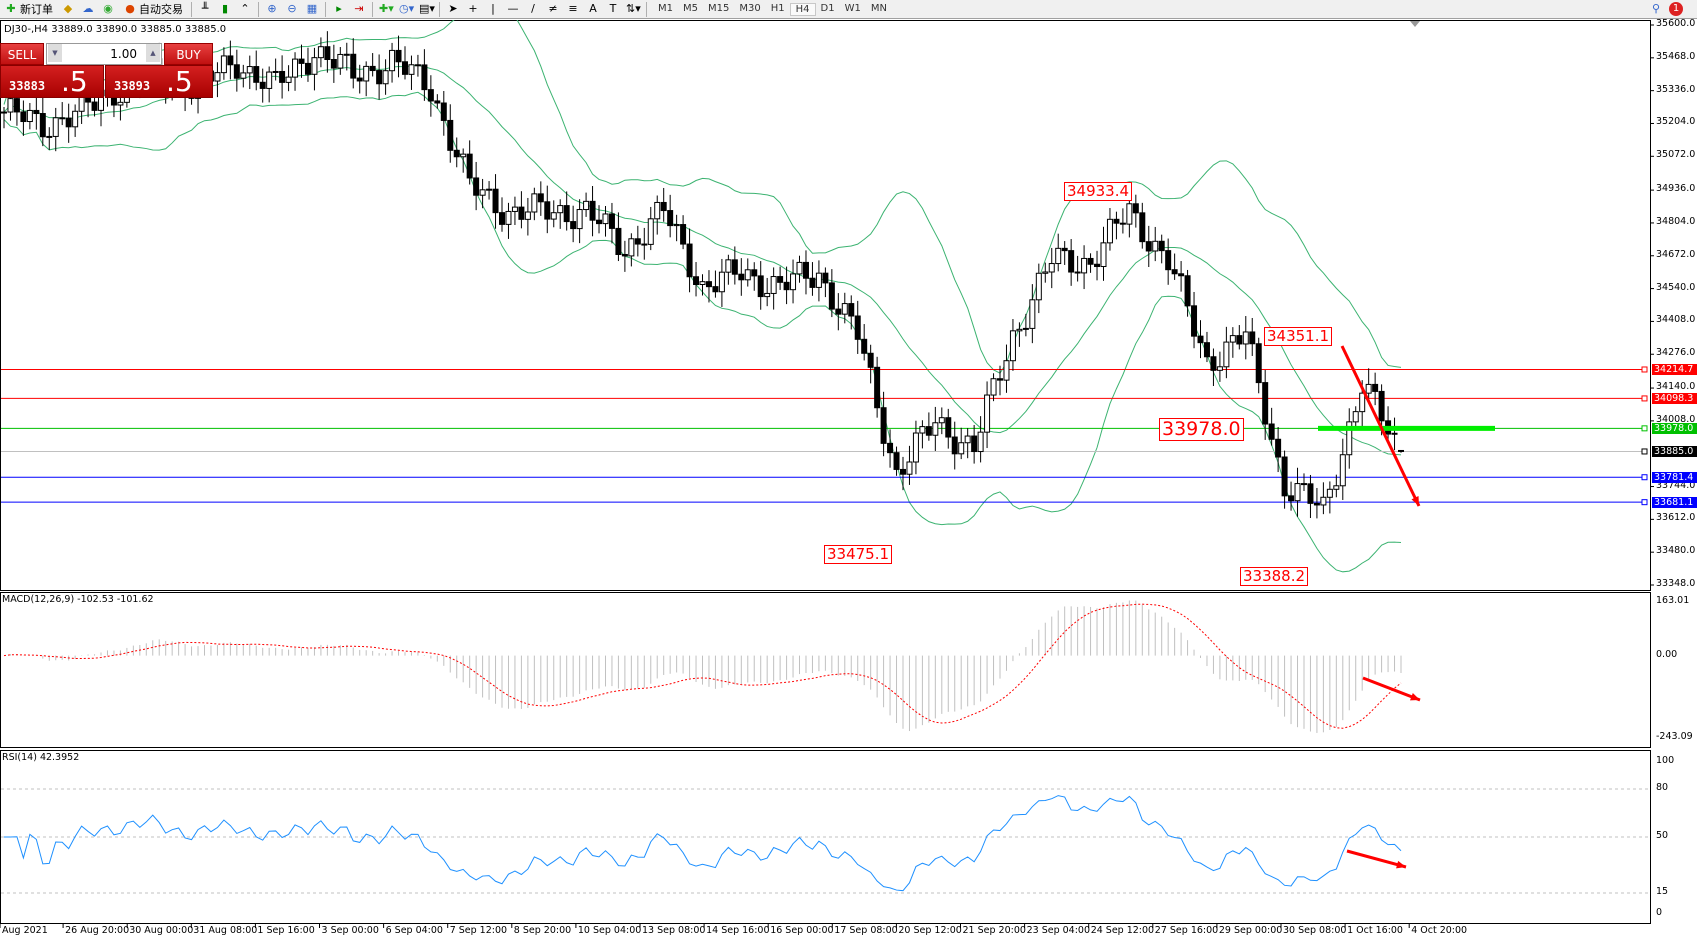 The image size is (1697, 936). Describe the element at coordinates (292, 8) in the screenshot. I see `zoom-out-icon: ⊖` at that location.